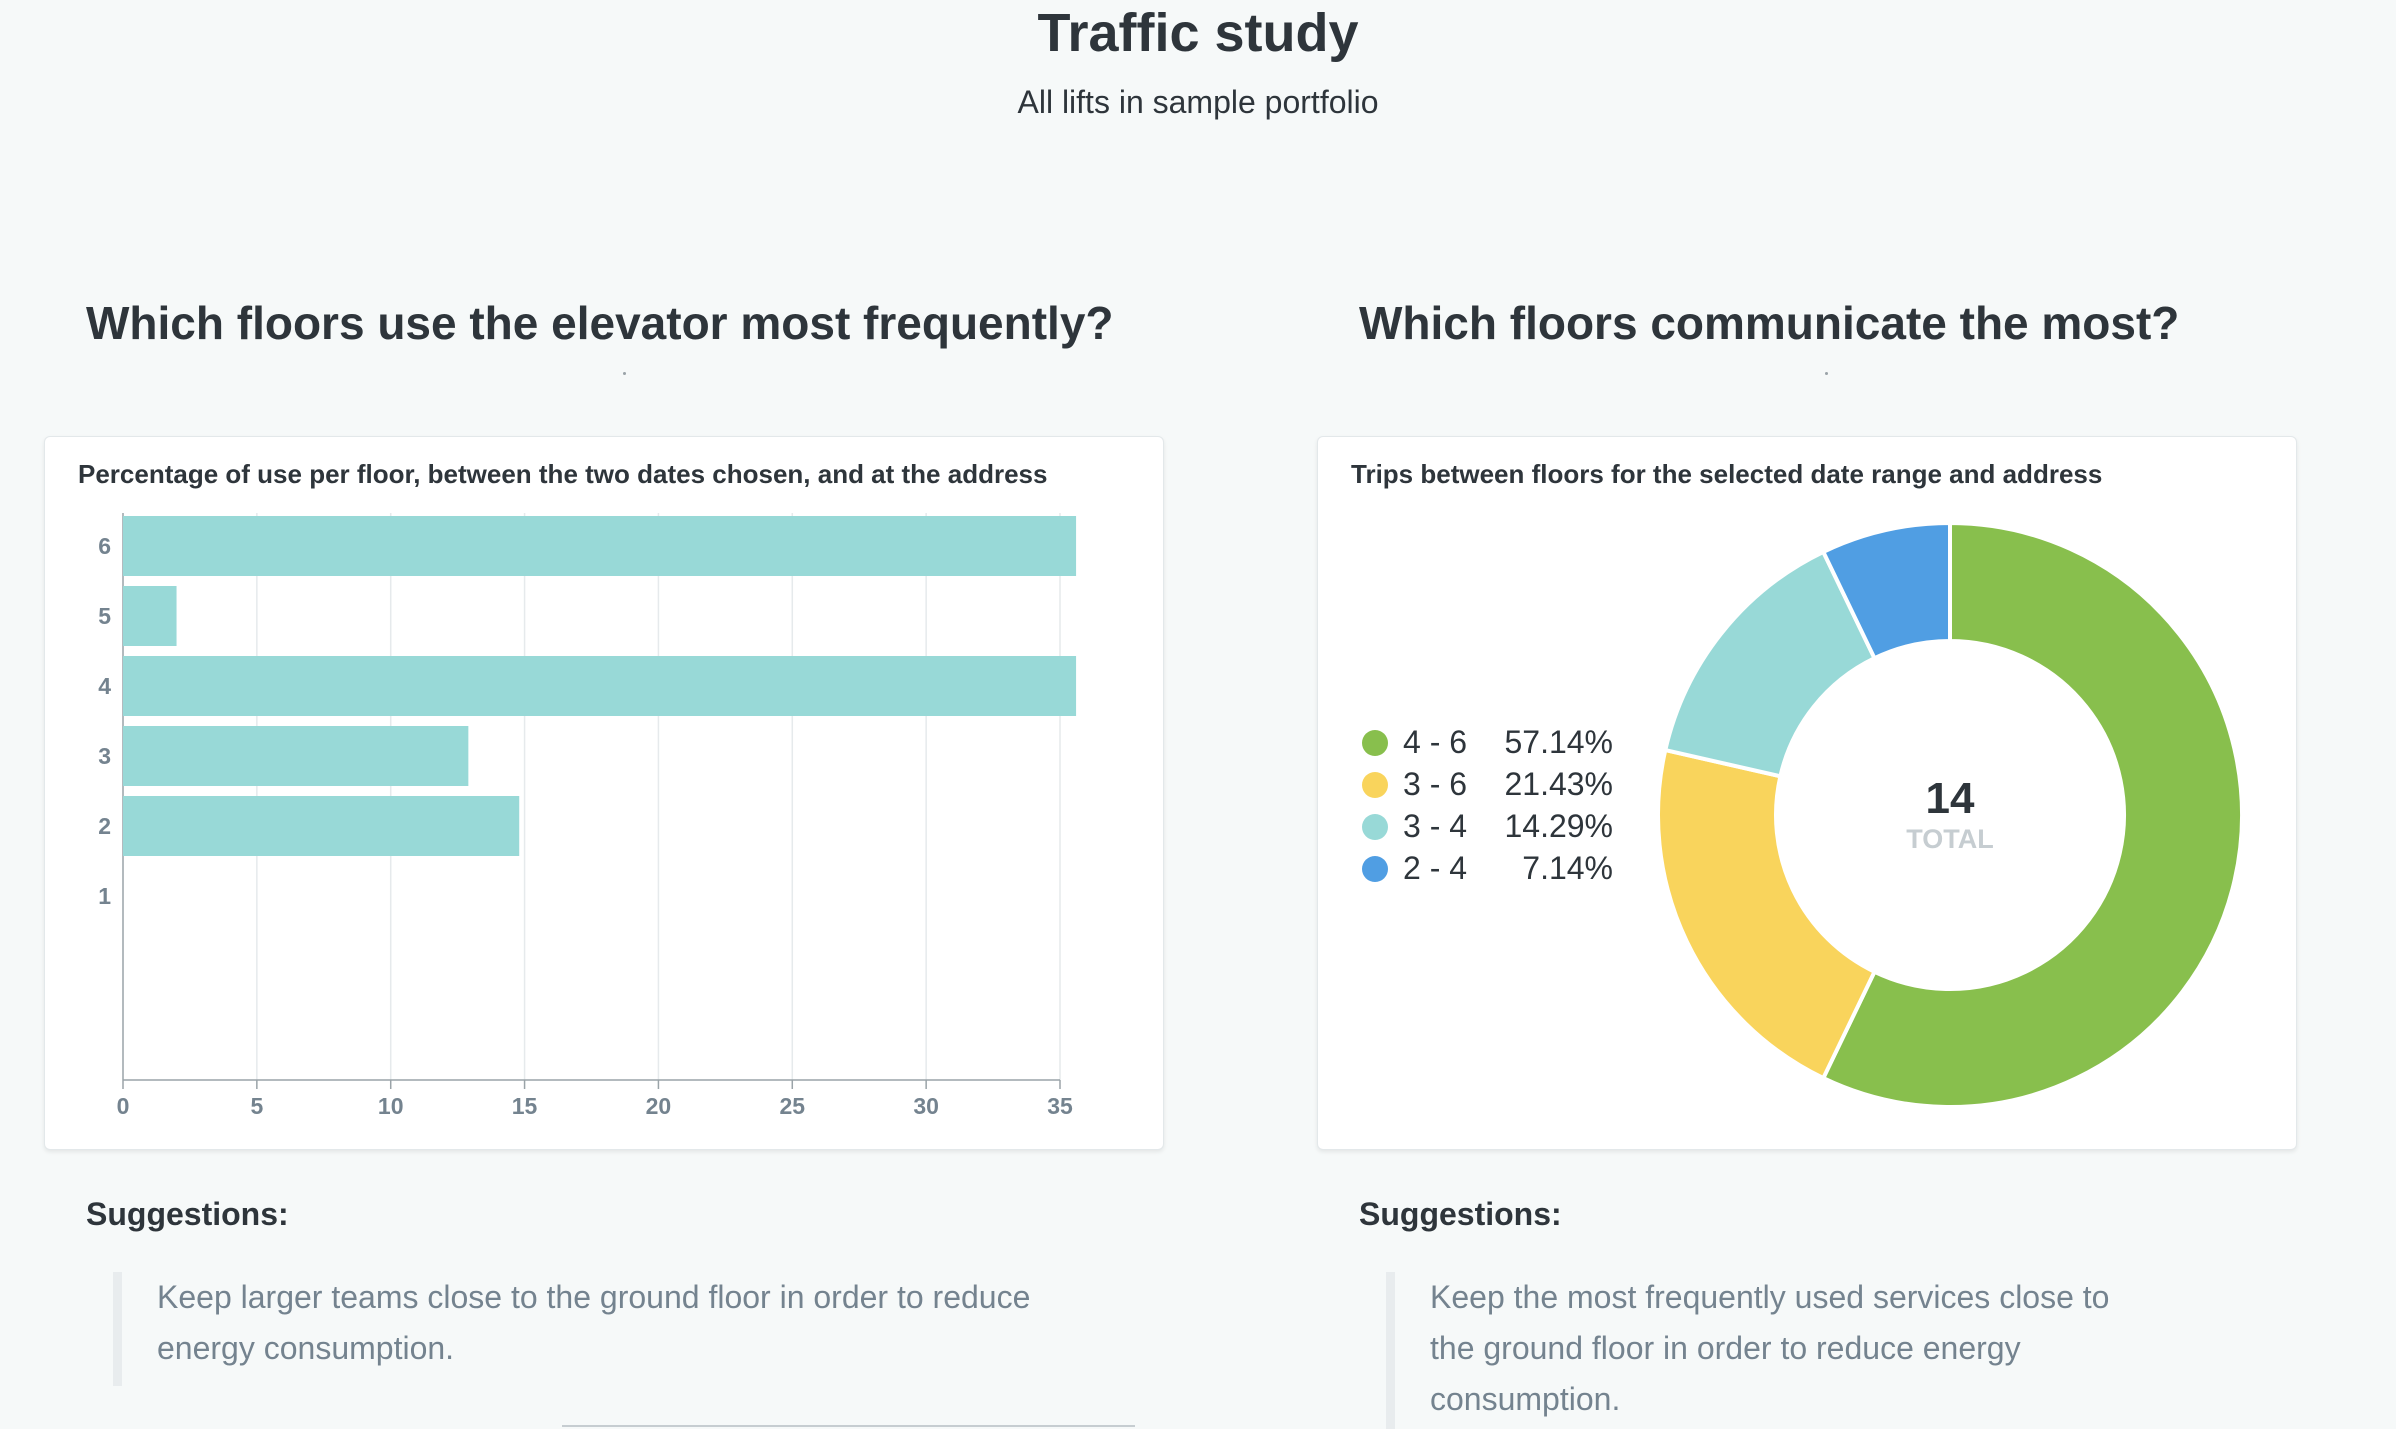  Describe the element at coordinates (104, 826) in the screenshot. I see `y-tick-label: 2` at that location.